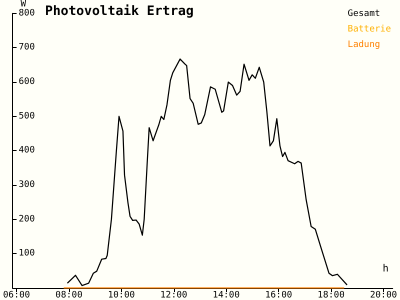 The image size is (400, 300). I want to click on x-tick-label: 10:00, so click(121, 295).